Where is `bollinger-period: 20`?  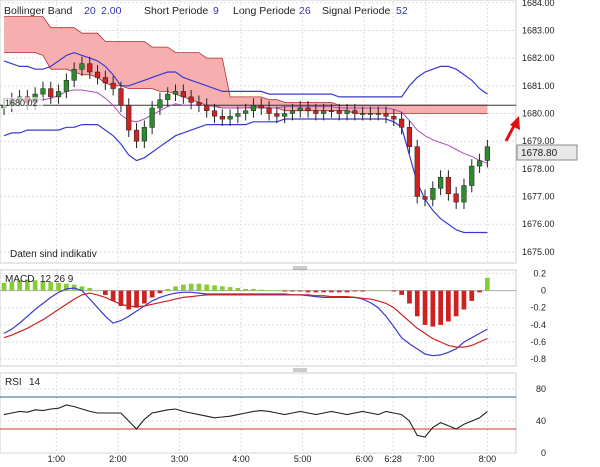 bollinger-period: 20 is located at coordinates (90, 11).